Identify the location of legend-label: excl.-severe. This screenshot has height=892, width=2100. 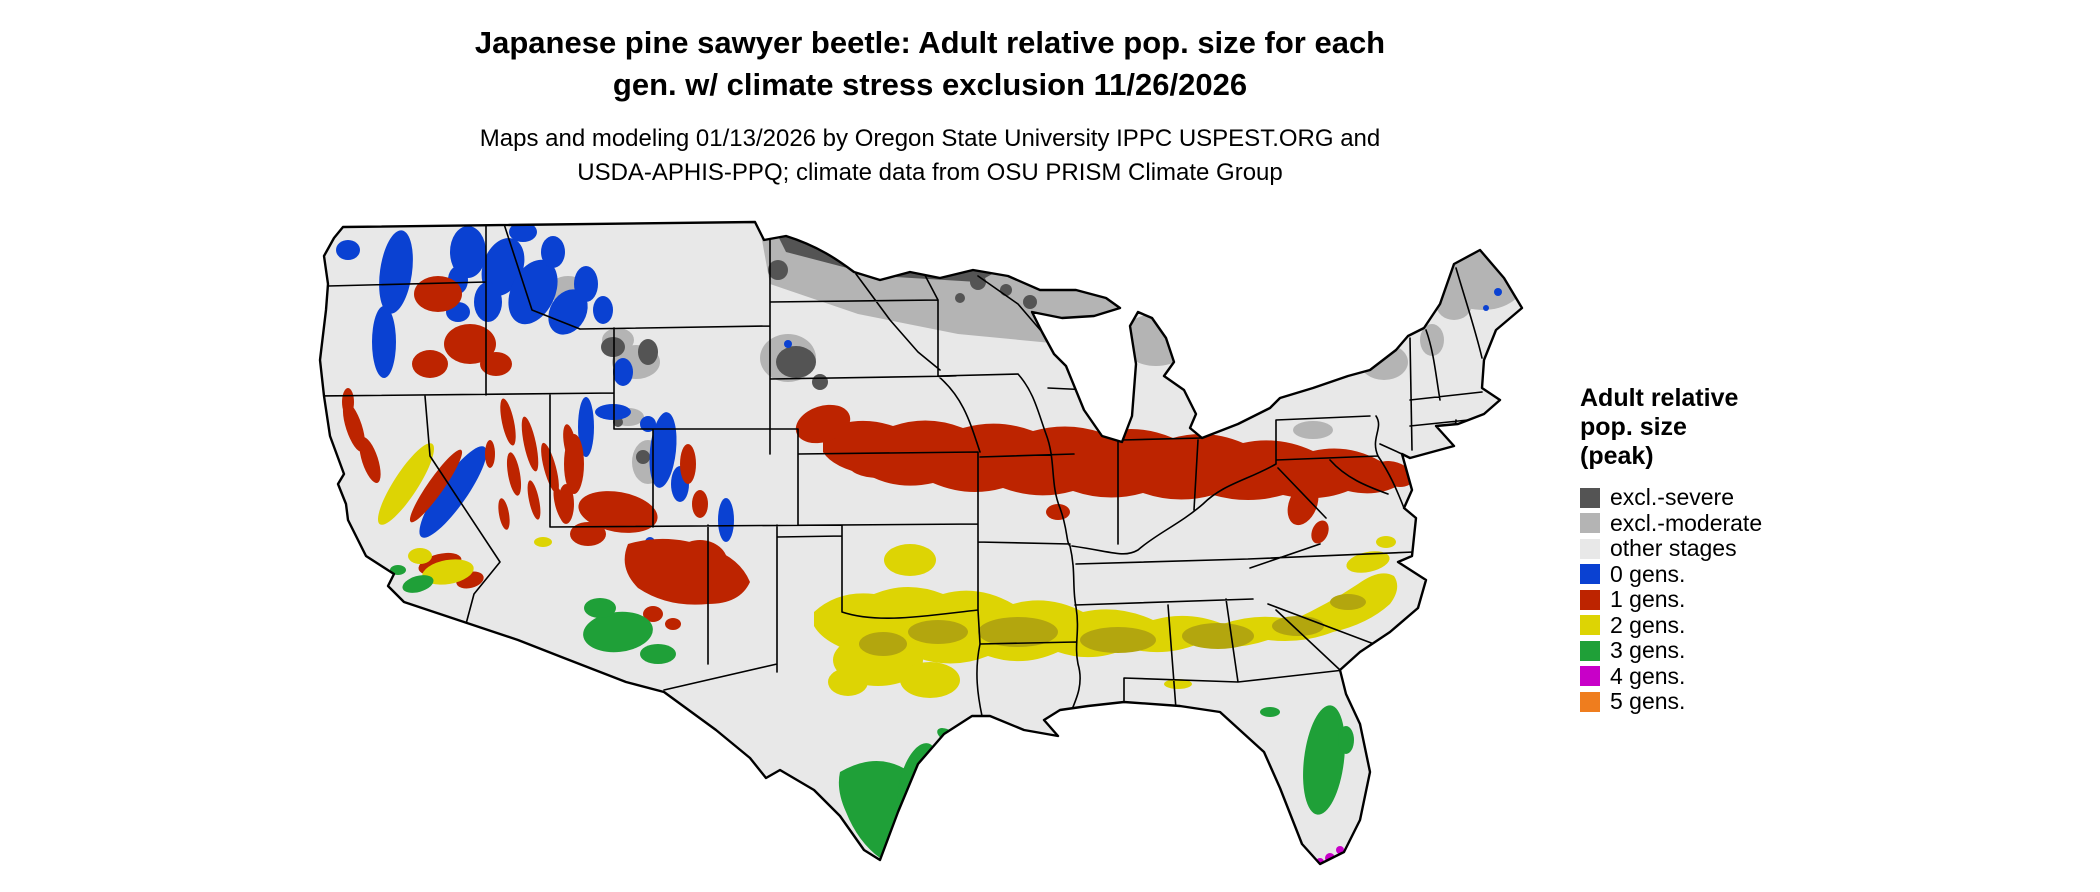
(1672, 497).